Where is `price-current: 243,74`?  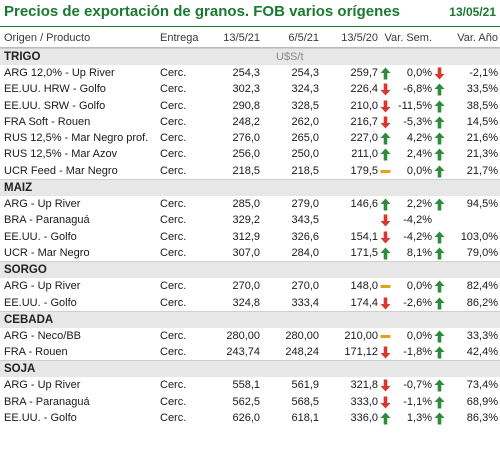
price-current: 243,74 is located at coordinates (243, 352).